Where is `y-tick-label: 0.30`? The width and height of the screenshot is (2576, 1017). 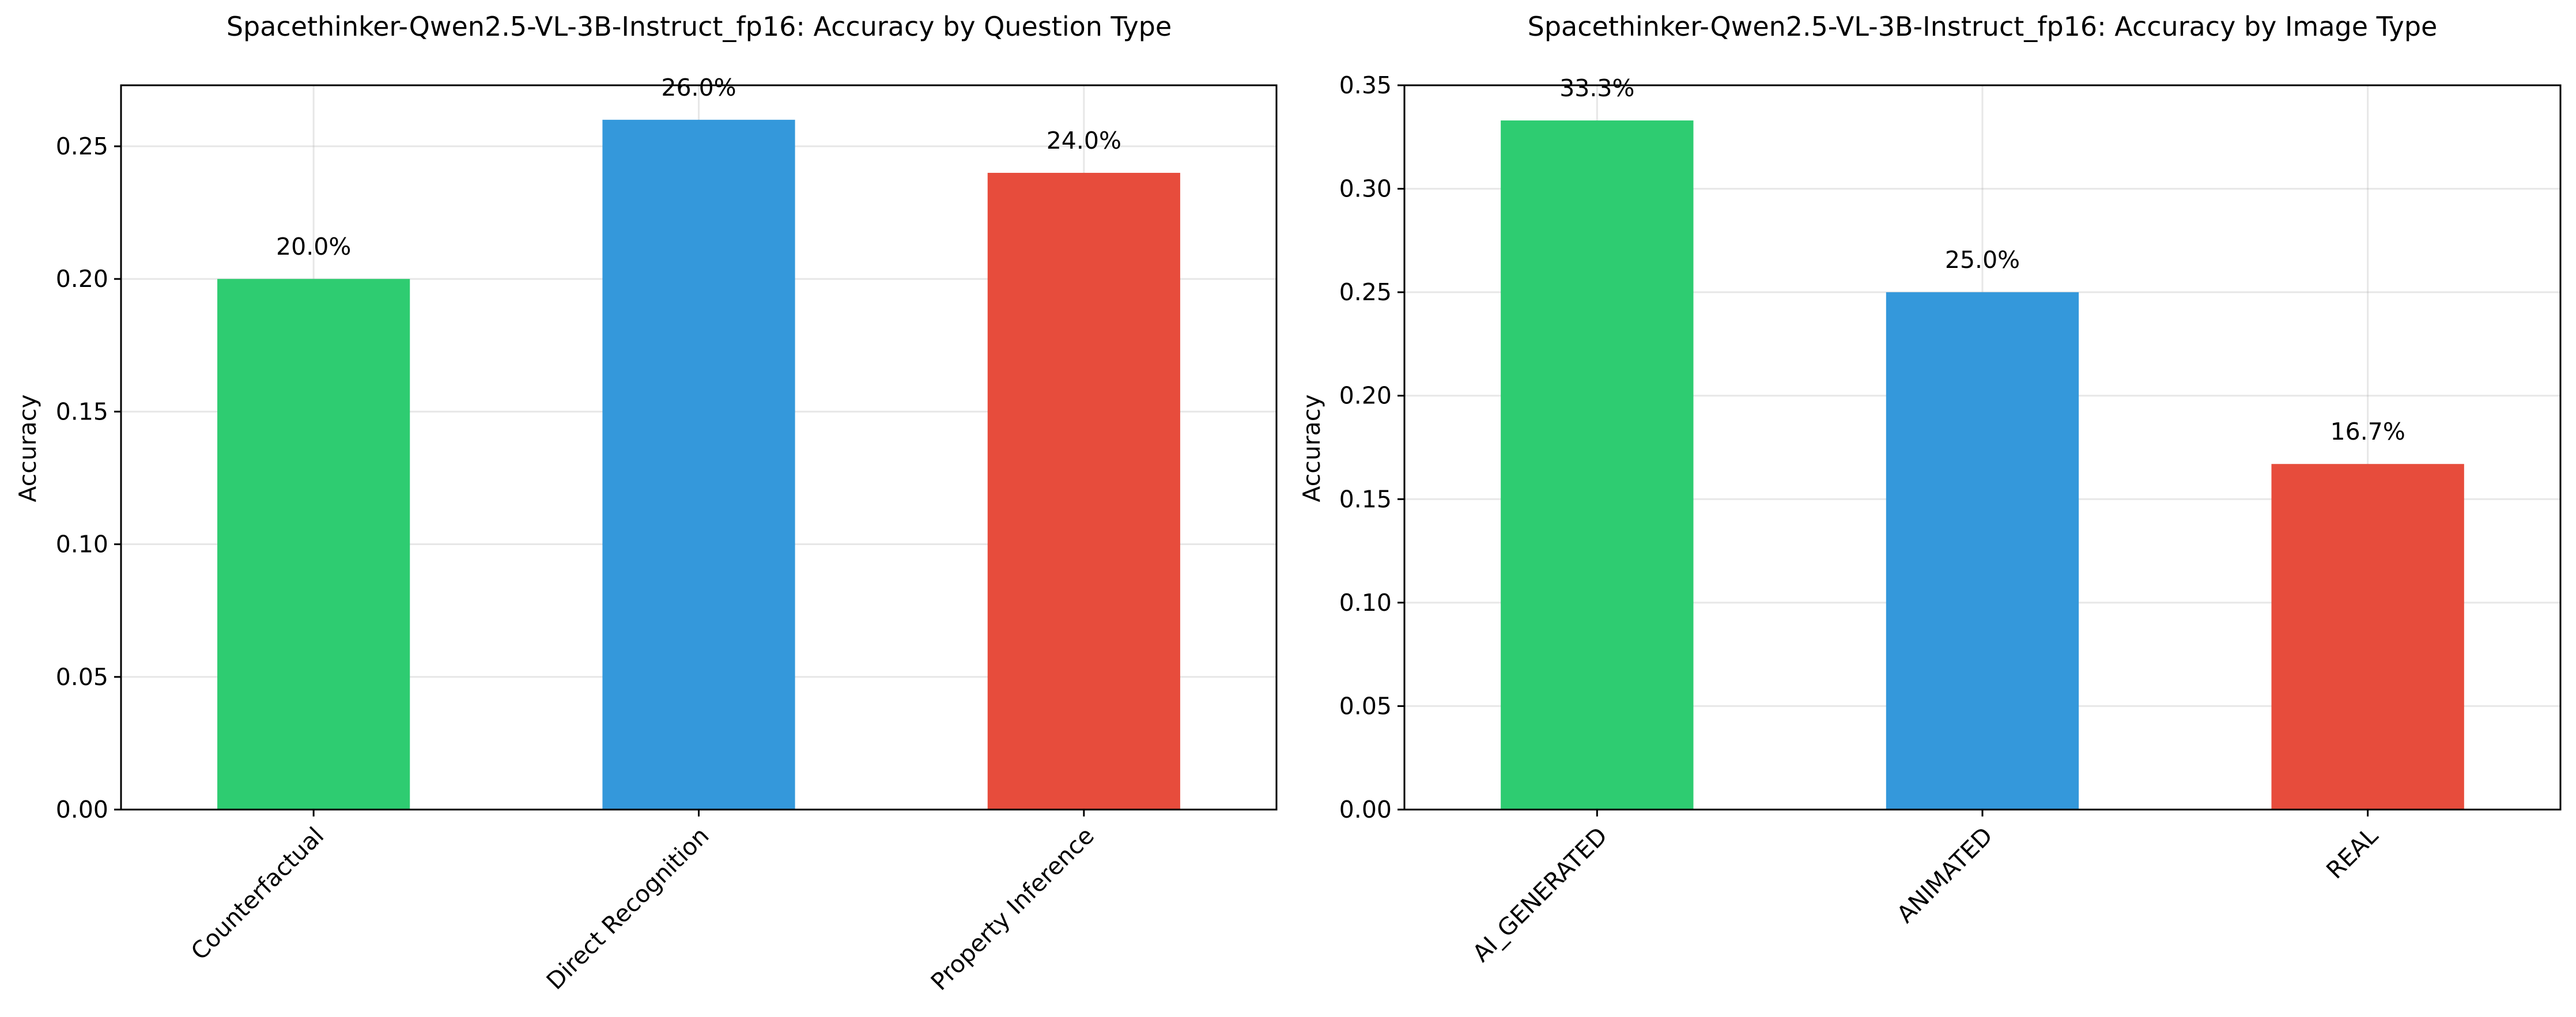 y-tick-label: 0.30 is located at coordinates (1365, 189).